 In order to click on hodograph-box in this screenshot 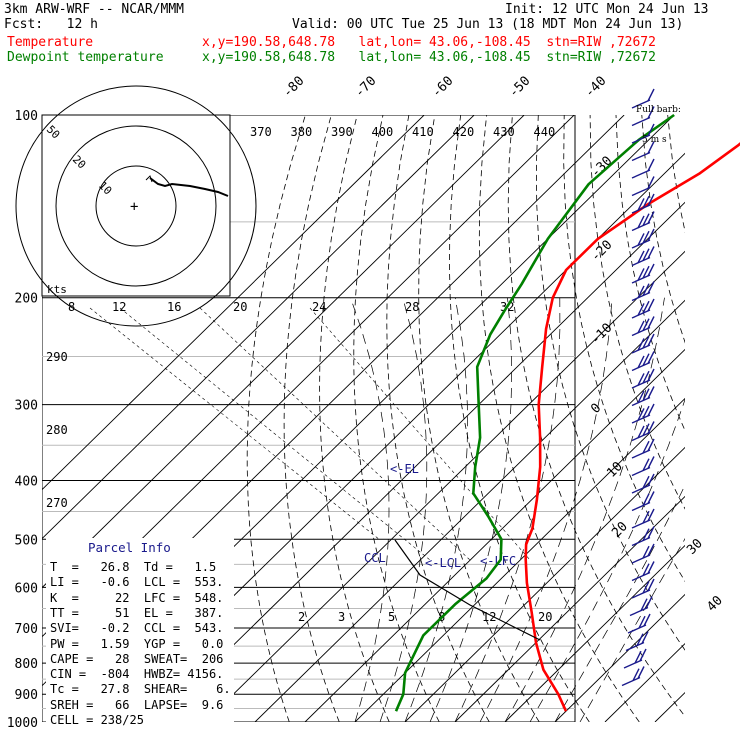, I will do `click(136, 205)`.